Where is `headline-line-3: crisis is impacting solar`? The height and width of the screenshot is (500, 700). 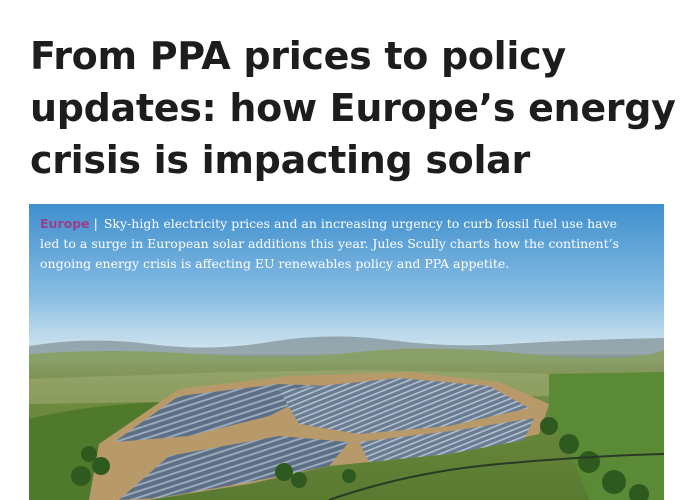 headline-line-3: crisis is impacting solar is located at coordinates (280, 160).